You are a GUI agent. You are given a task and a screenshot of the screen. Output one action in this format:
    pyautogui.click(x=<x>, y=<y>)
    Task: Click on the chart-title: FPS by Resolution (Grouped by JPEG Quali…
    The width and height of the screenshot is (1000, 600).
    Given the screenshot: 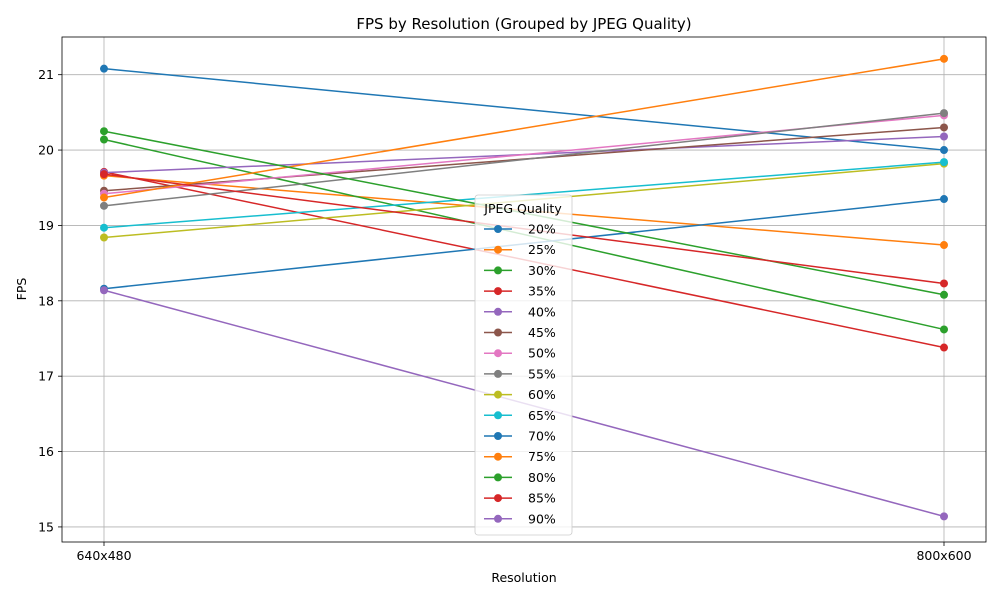 What is the action you would take?
    pyautogui.click(x=523, y=24)
    